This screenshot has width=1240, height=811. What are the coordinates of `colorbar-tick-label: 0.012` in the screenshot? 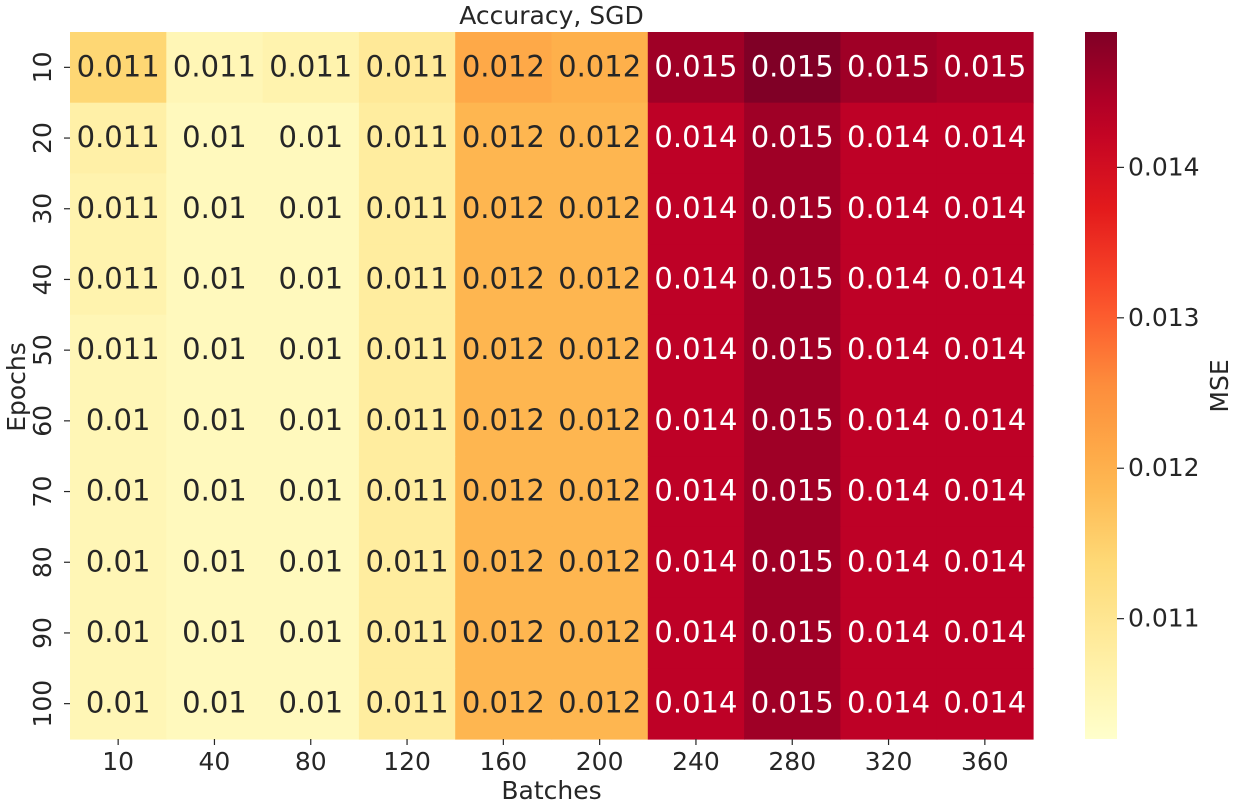 It's located at (1164, 467).